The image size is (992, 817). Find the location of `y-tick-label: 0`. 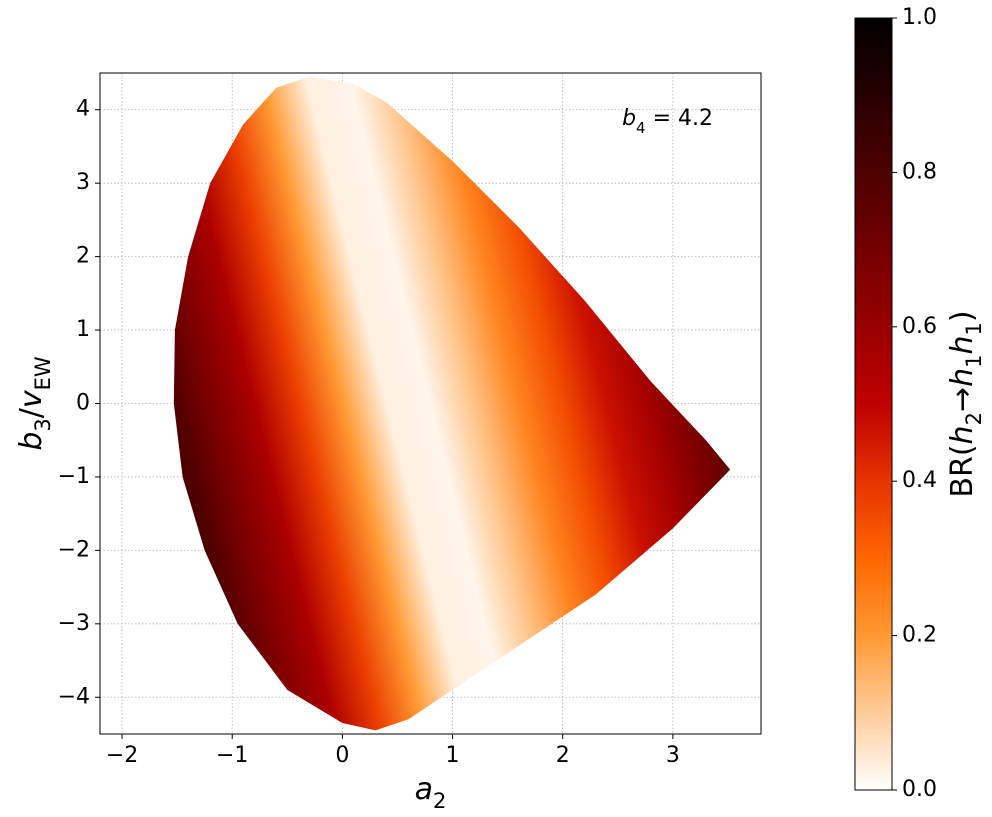

y-tick-label: 0 is located at coordinates (83, 403).